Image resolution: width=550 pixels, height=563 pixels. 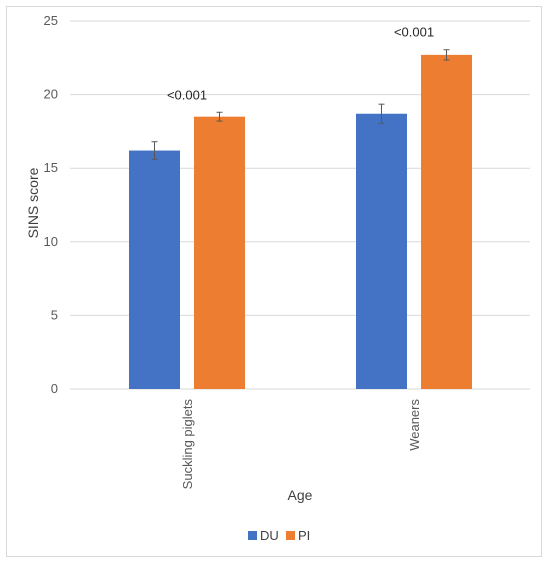 What do you see at coordinates (51, 20) in the screenshot?
I see `y-tick-label: 25` at bounding box center [51, 20].